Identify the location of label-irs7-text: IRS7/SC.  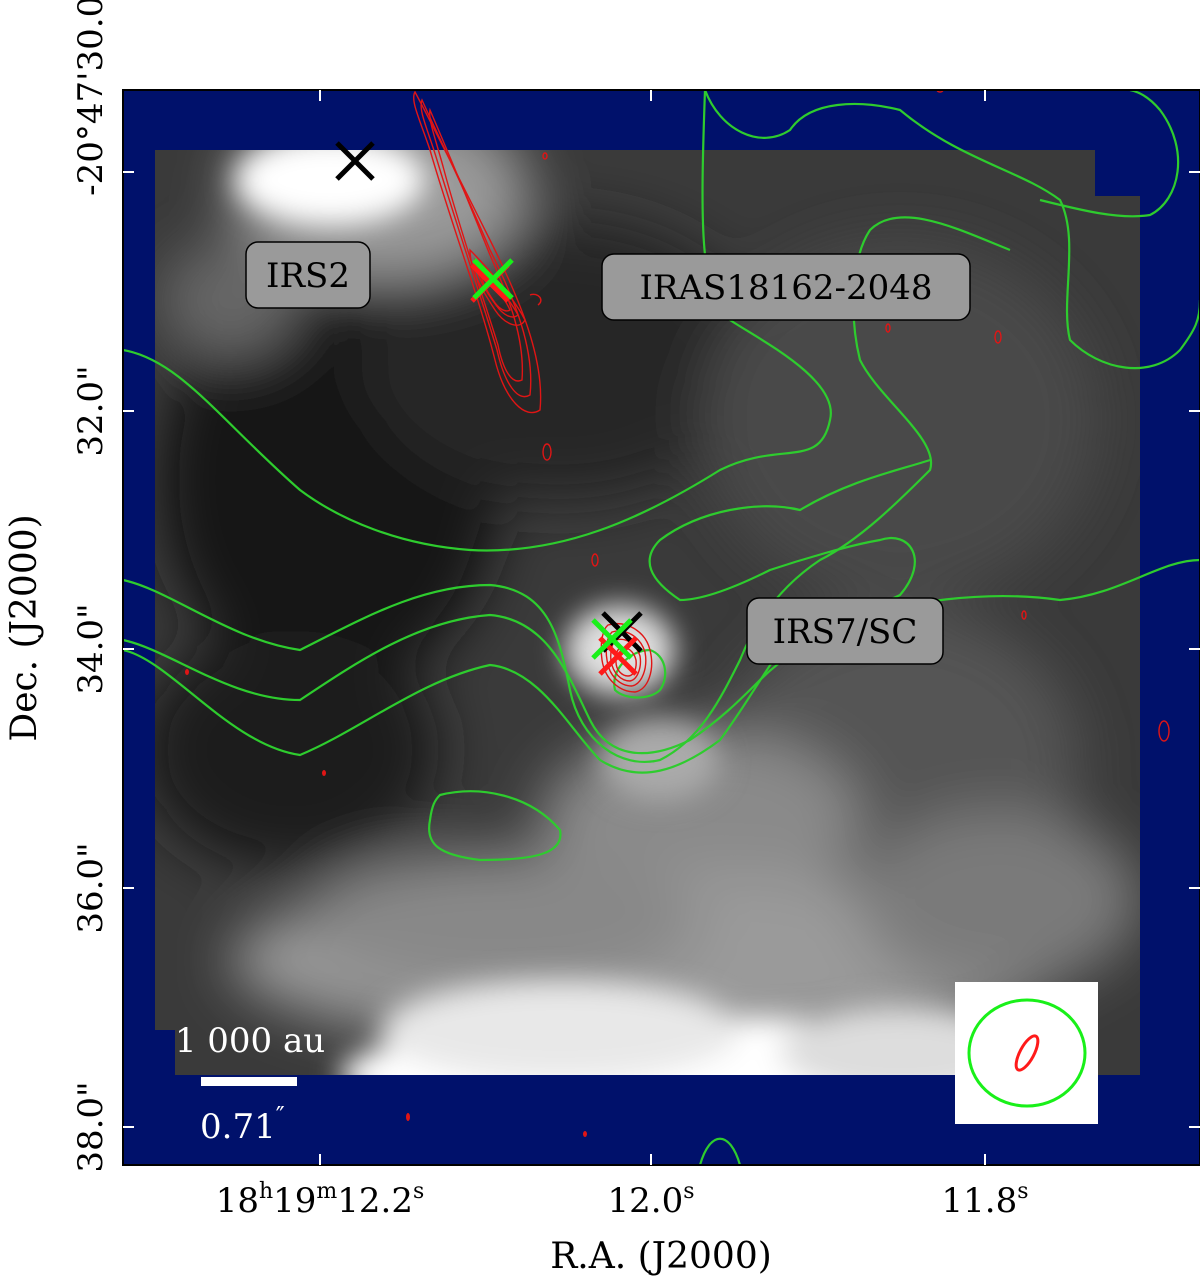
(845, 632).